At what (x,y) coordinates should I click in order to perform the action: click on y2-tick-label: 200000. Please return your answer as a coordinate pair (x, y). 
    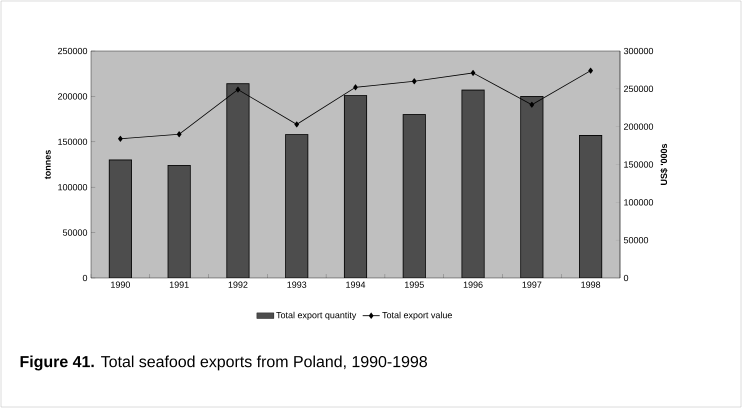
    Looking at the image, I should click on (639, 126).